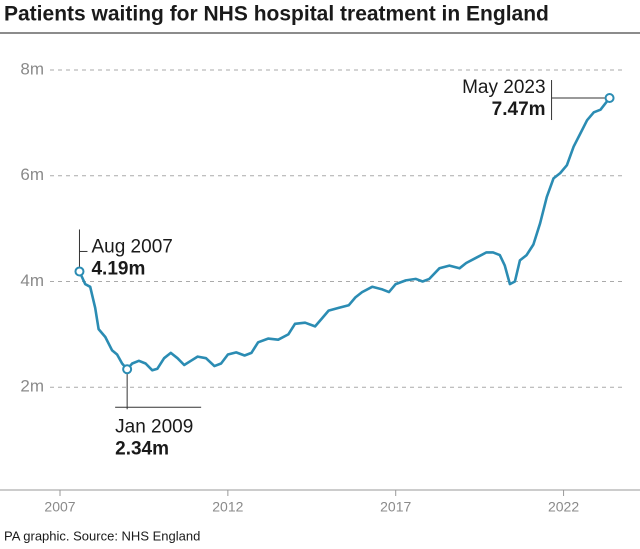 This screenshot has width=640, height=549. What do you see at coordinates (563, 507) in the screenshot?
I see `x-tick-label: 2022` at bounding box center [563, 507].